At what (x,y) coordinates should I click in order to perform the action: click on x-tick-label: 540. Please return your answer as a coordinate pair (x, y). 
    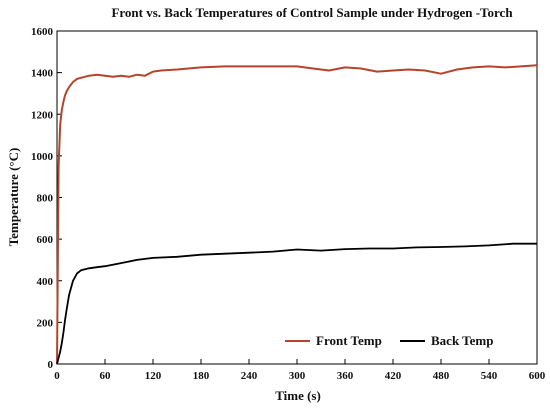
    Looking at the image, I should click on (489, 376).